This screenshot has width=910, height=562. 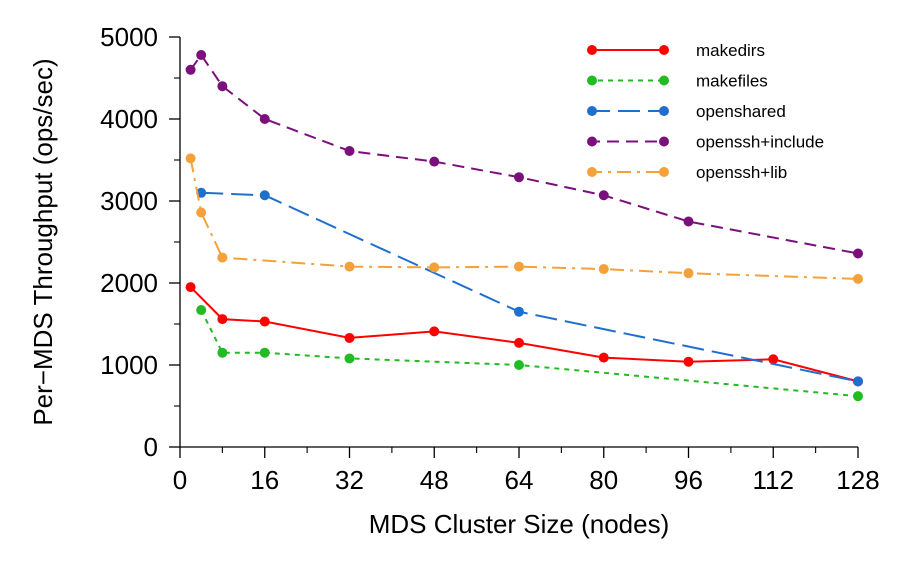 What do you see at coordinates (741, 111) in the screenshot?
I see `legend-label: openshared` at bounding box center [741, 111].